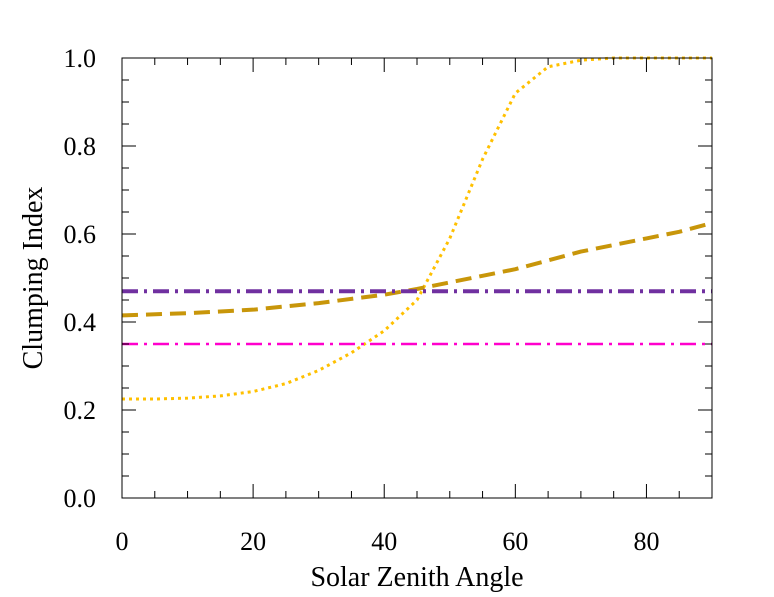 This screenshot has width=774, height=597. I want to click on x-tick-label: 20, so click(253, 541).